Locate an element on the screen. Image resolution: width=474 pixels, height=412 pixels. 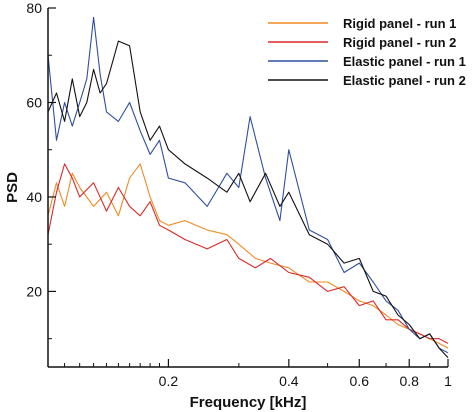
x-tick-label: 1 is located at coordinates (448, 381).